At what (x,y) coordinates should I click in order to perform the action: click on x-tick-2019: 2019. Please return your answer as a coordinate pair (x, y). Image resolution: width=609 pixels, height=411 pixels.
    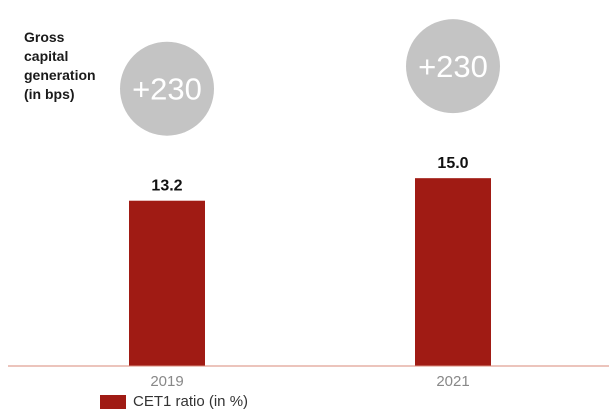
    Looking at the image, I should click on (166, 381).